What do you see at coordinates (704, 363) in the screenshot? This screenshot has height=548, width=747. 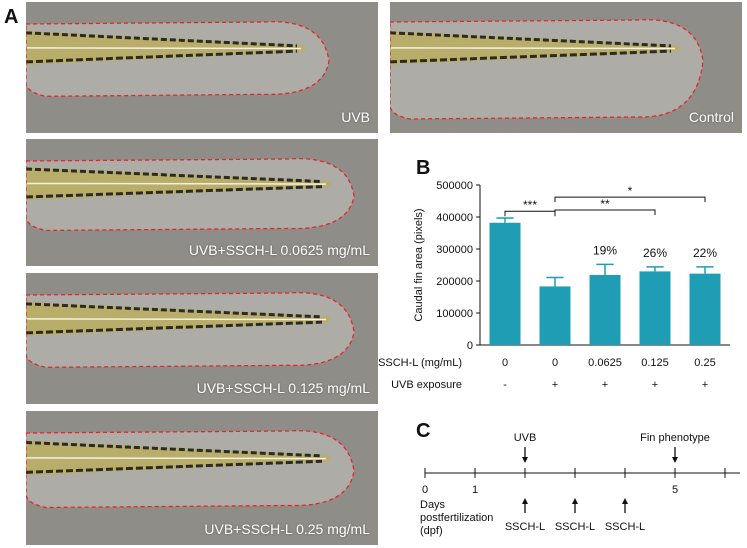 I see `dose-tick-label: 0.25` at bounding box center [704, 363].